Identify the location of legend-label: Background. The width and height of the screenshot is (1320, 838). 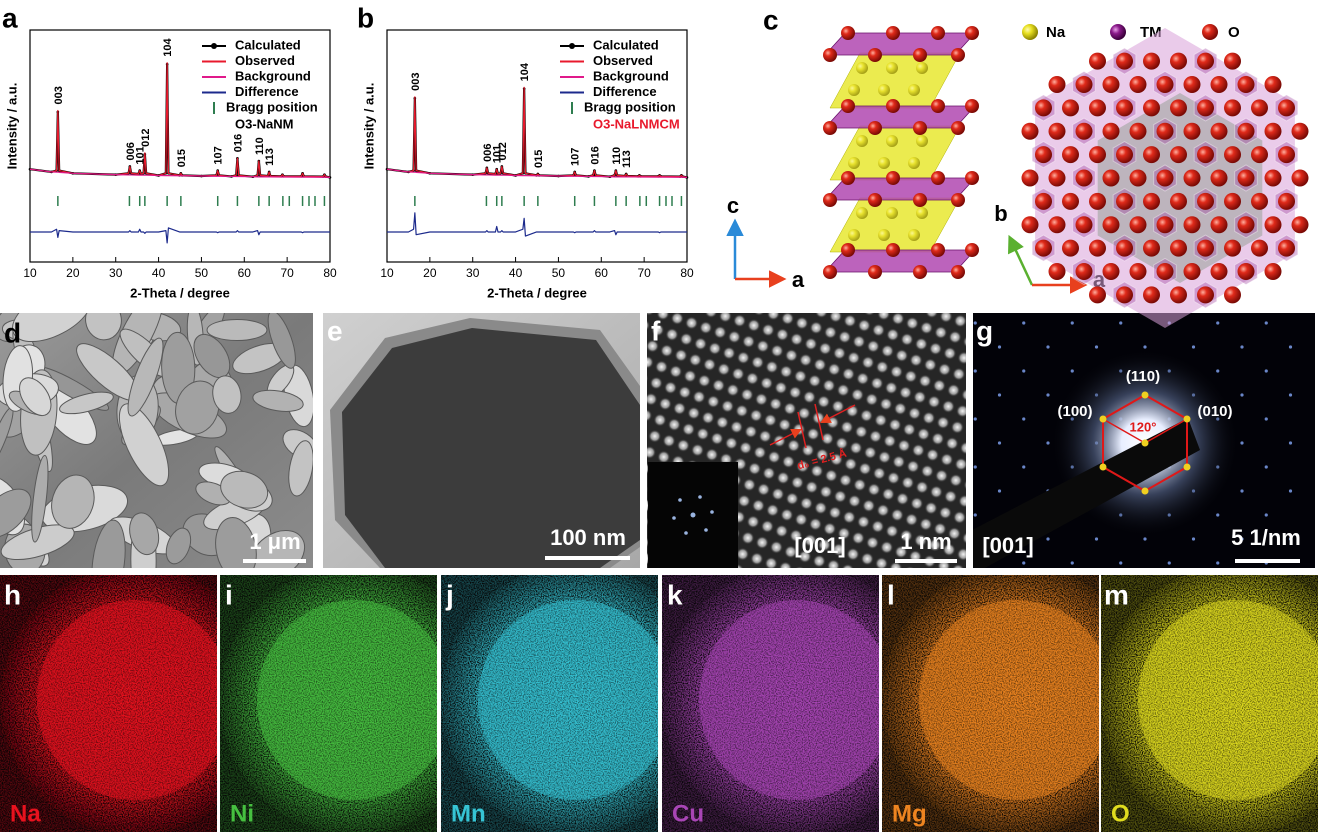
(273, 75).